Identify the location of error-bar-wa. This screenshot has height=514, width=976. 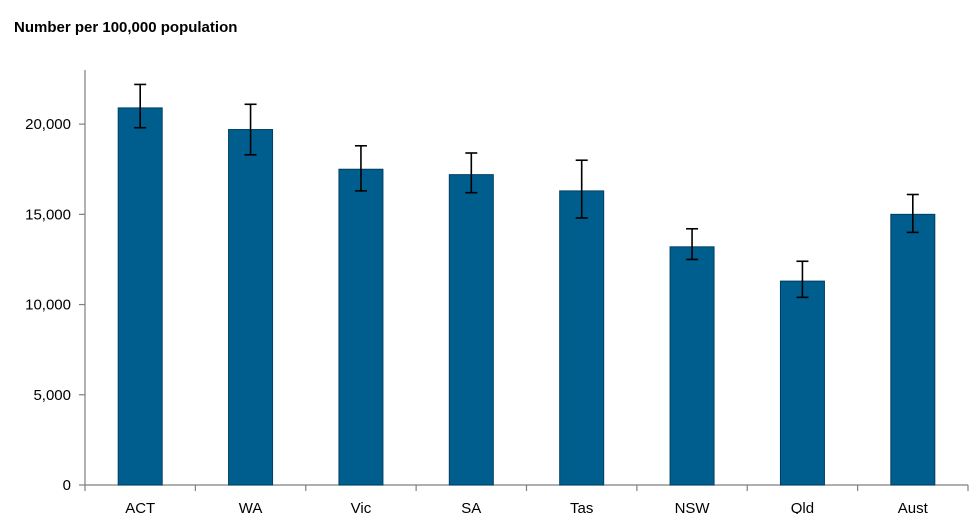
(250, 129).